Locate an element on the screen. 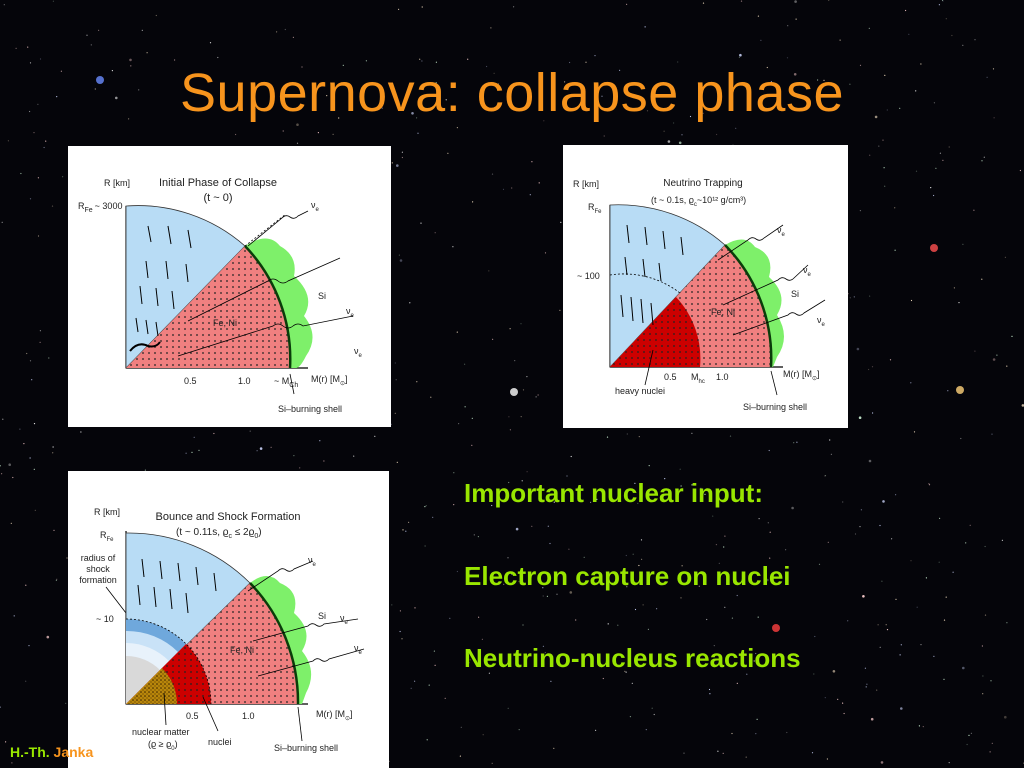 This screenshot has height=768, width=1024. author-credit: H.-Th. Janka is located at coordinates (51, 752).